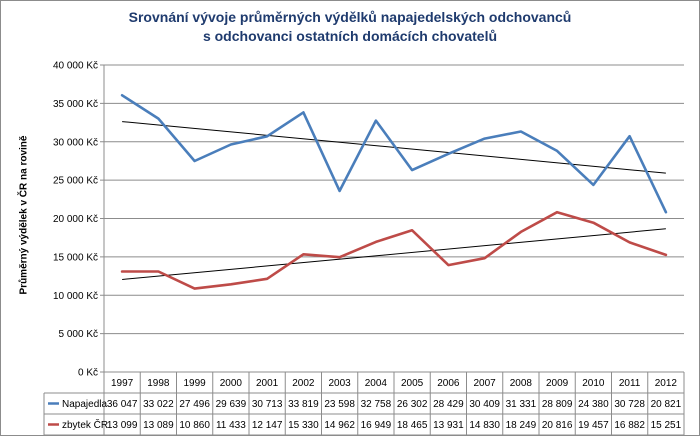 The height and width of the screenshot is (436, 700). Describe the element at coordinates (593, 383) in the screenshot. I see `x-tick-label: 2010` at that location.